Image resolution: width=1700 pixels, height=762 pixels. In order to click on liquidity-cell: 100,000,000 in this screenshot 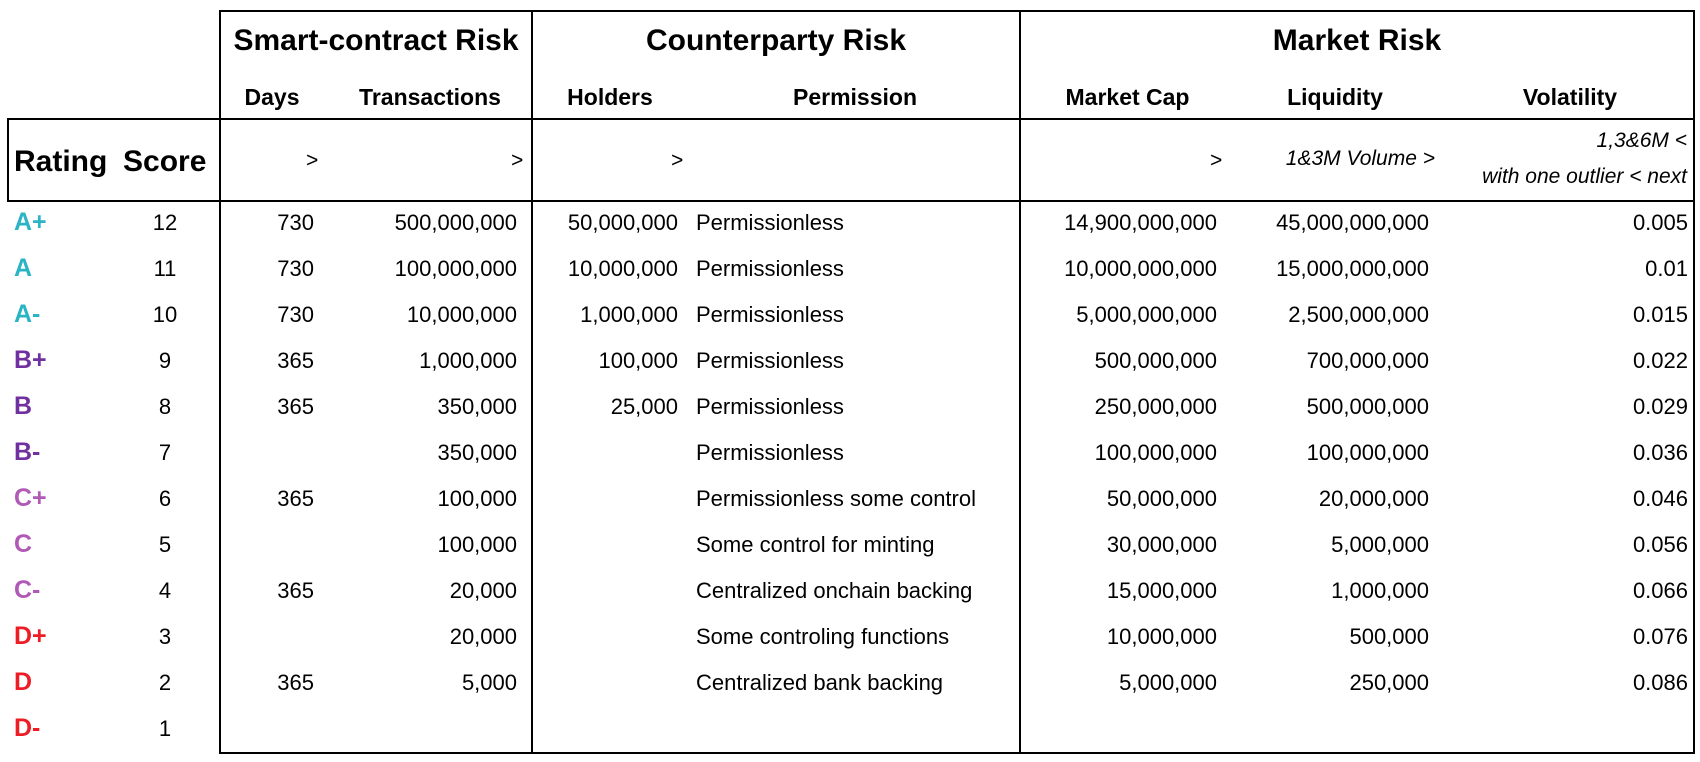, I will do `click(1367, 452)`.